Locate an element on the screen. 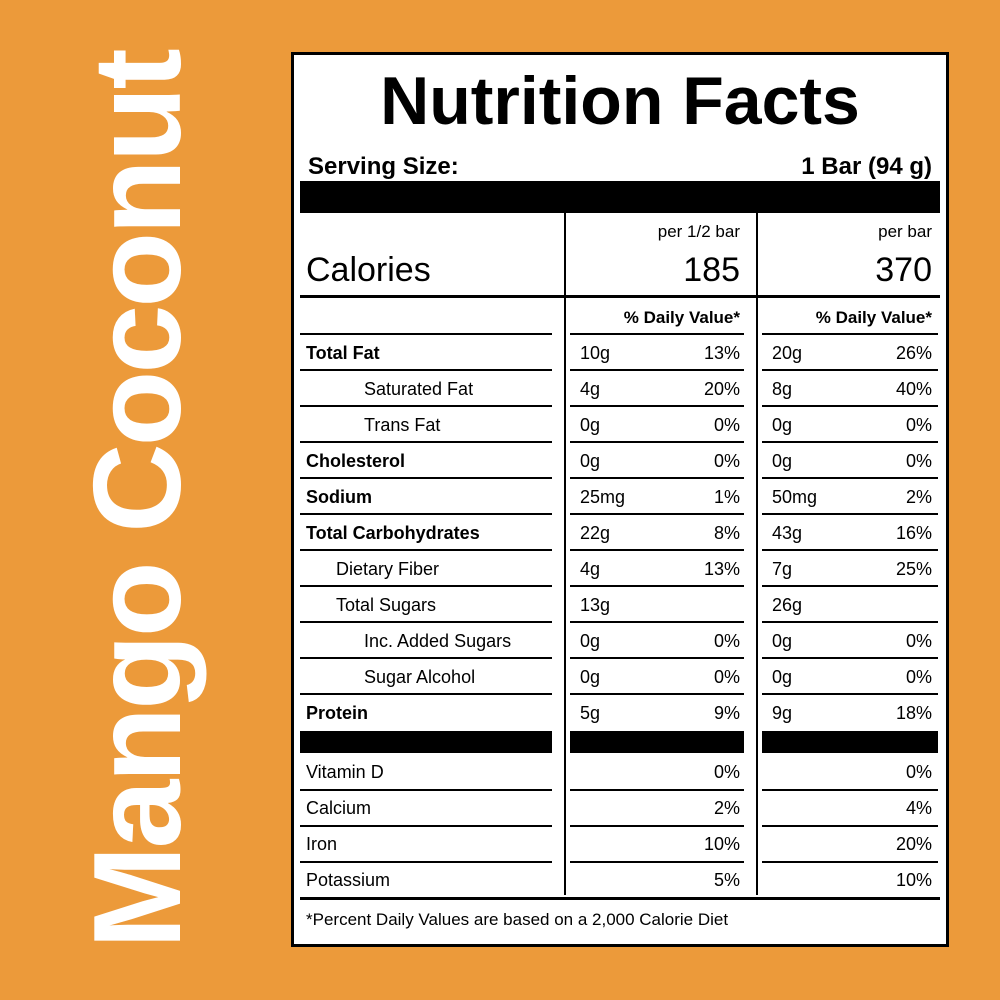 This screenshot has width=1000, height=1000. dv-half: 20% is located at coordinates (721, 389).